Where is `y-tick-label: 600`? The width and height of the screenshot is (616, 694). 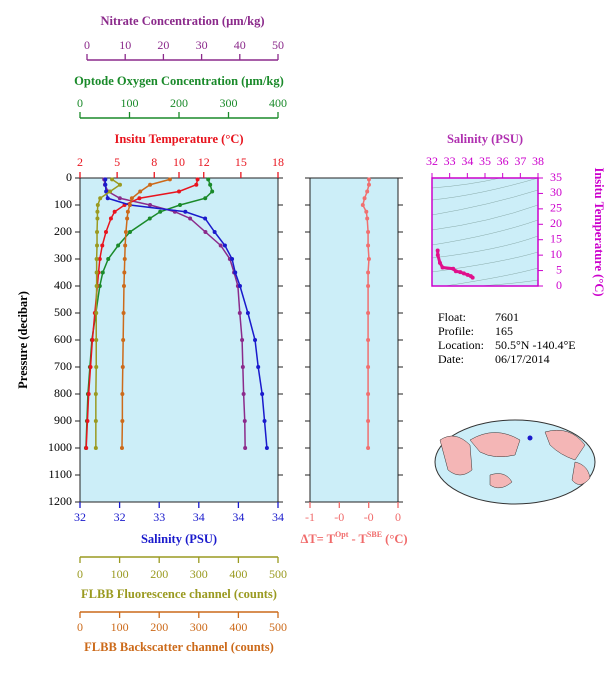 y-tick-label: 600 is located at coordinates (63, 339).